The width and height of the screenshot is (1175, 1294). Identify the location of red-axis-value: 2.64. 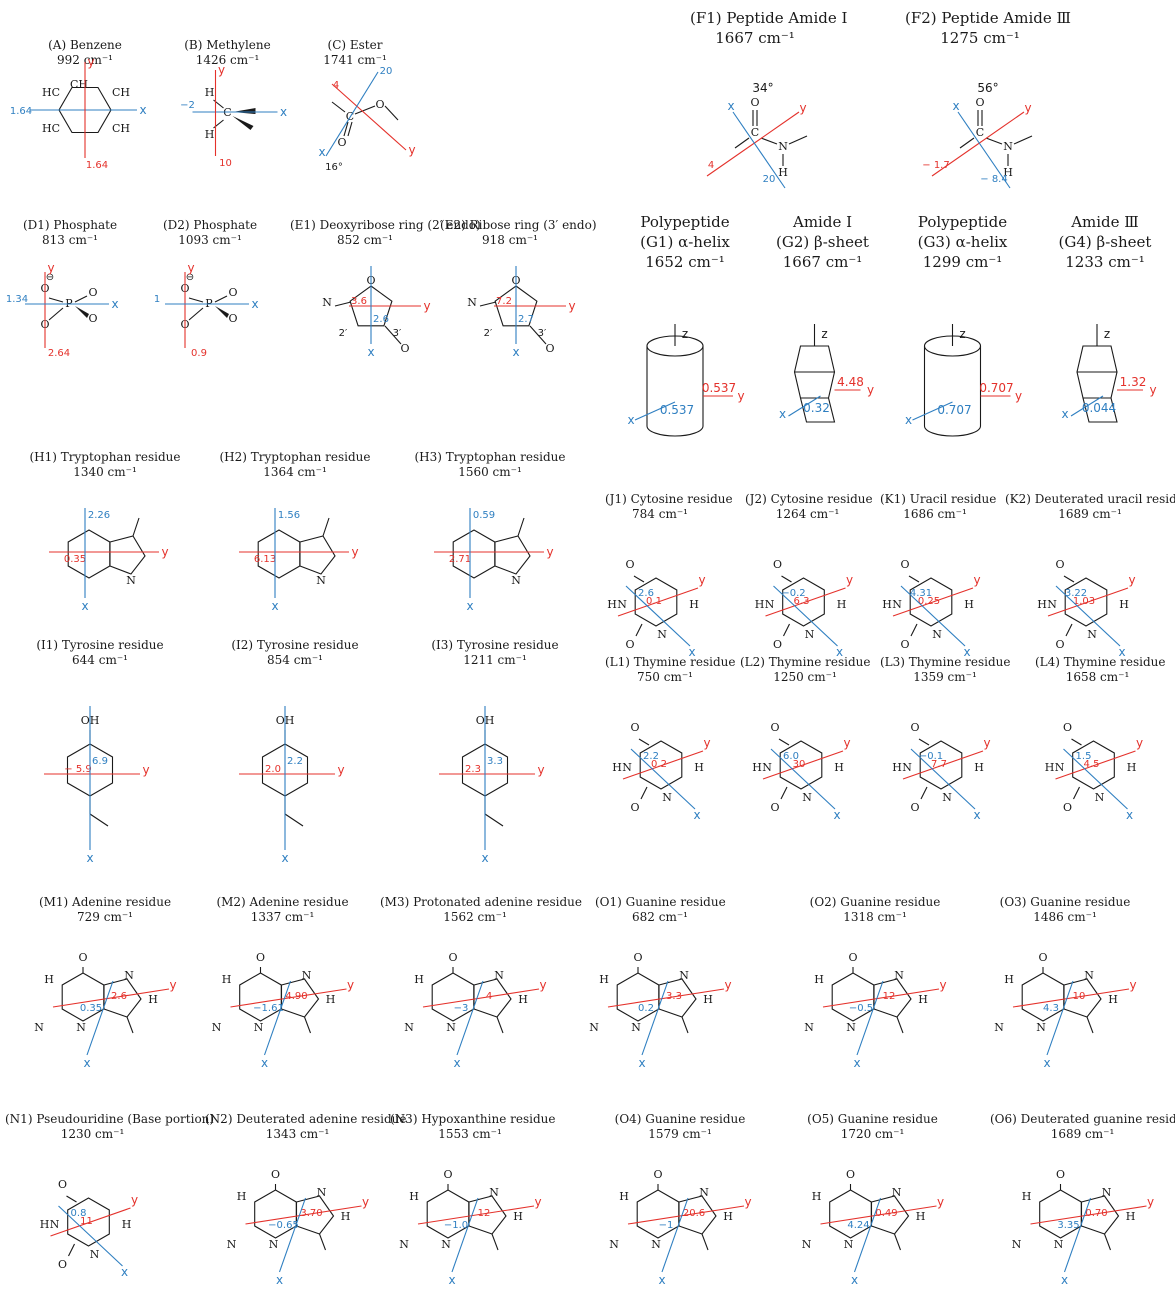
(59, 353).